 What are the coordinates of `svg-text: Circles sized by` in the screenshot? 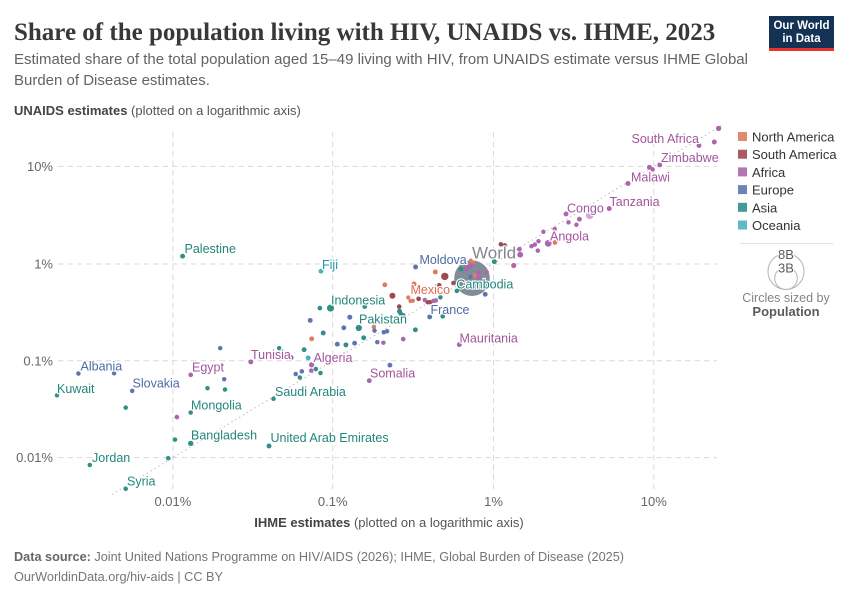 It's located at (786, 298).